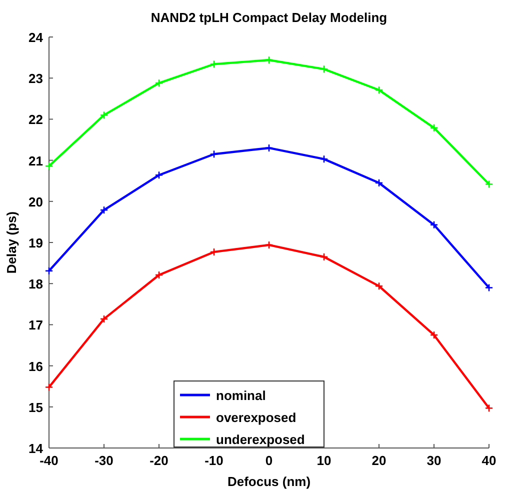 Image resolution: width=505 pixels, height=494 pixels. What do you see at coordinates (269, 17) in the screenshot?
I see `chart-title: NAND2 tpLH Compact Delay Modeling` at bounding box center [269, 17].